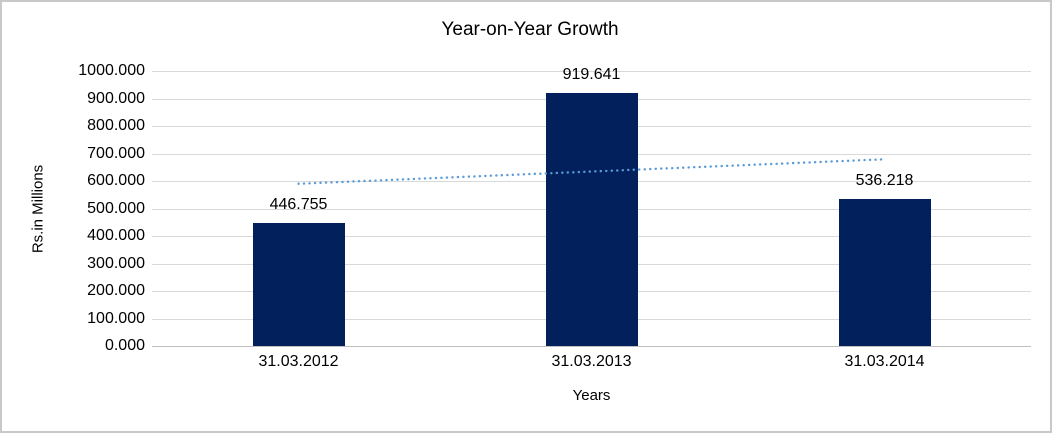  I want to click on y-tick-label: 500.000, so click(116, 208).